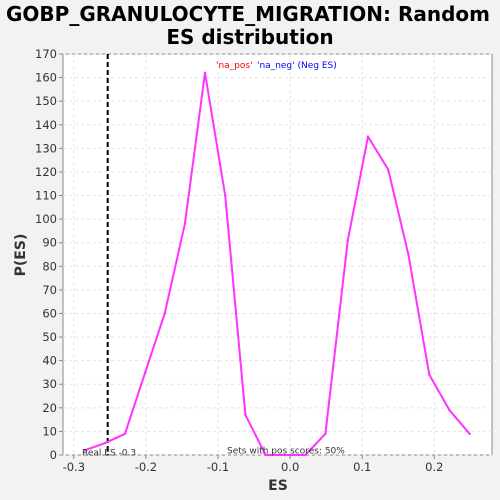 The height and width of the screenshot is (500, 500). Describe the element at coordinates (53, 455) in the screenshot. I see `y-tick-label: 0` at that location.